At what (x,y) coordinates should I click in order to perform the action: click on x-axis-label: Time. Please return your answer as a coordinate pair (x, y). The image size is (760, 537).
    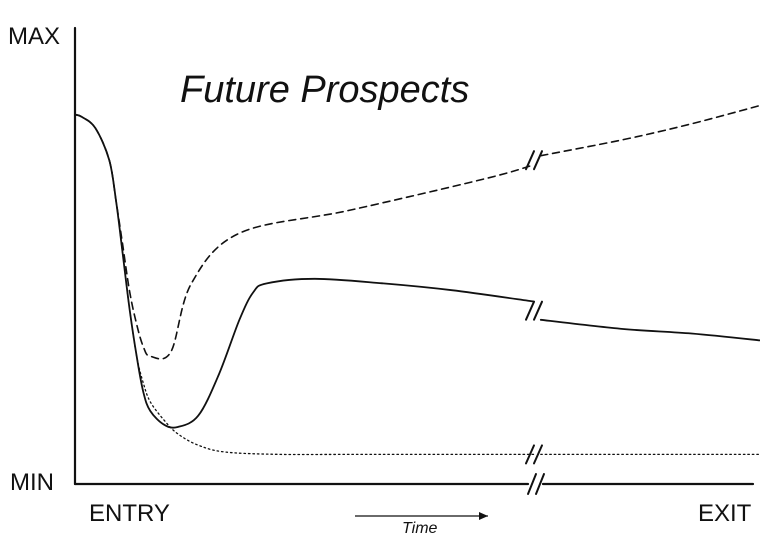
    Looking at the image, I should click on (420, 528).